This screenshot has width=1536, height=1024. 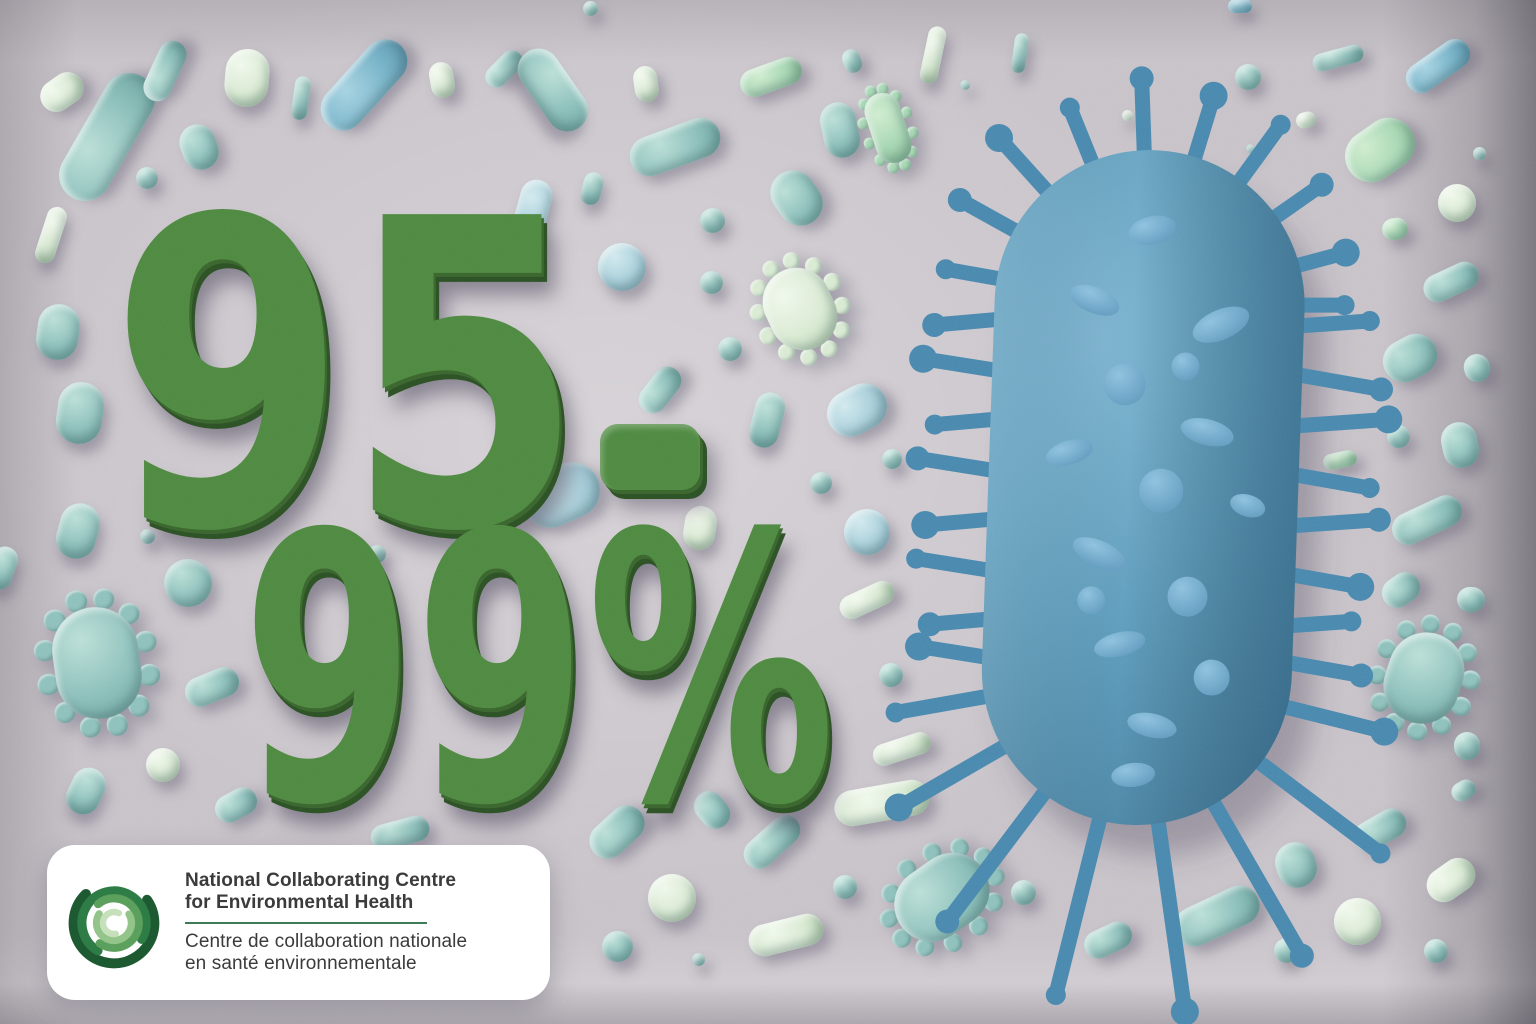 What do you see at coordinates (114, 922) in the screenshot?
I see `ncceh-swirl-logo-icon` at bounding box center [114, 922].